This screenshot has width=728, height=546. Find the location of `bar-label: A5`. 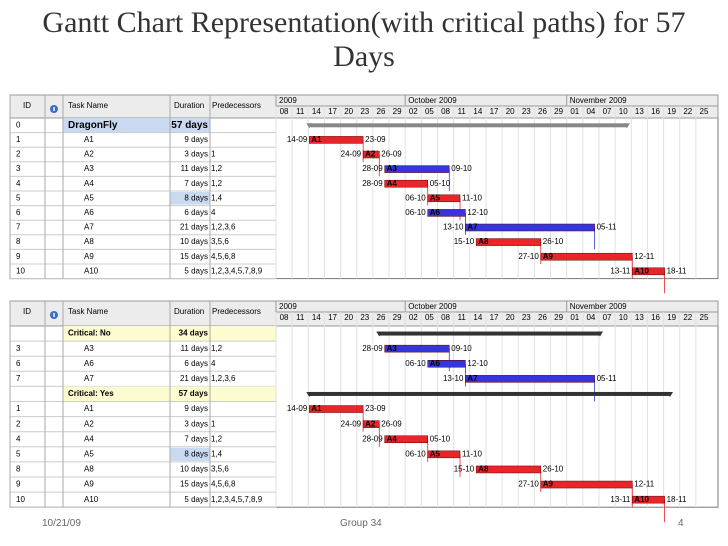

bar-label: A5 is located at coordinates (435, 197).